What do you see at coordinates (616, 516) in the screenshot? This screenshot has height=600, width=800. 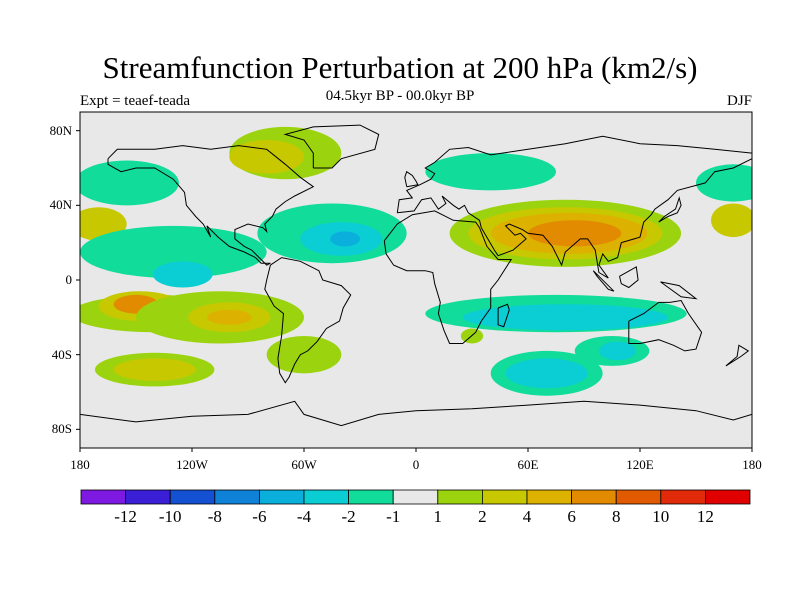 I see `colorbar-label: 8` at bounding box center [616, 516].